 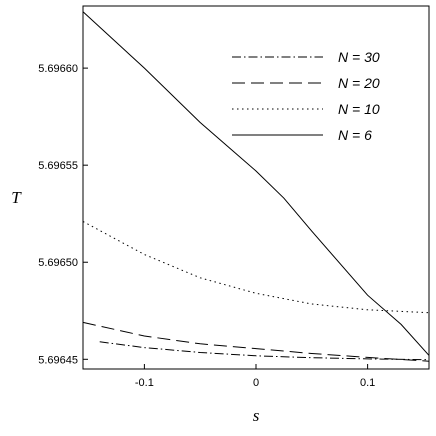 I want to click on legend-label-1: N = 20, so click(x=359, y=83).